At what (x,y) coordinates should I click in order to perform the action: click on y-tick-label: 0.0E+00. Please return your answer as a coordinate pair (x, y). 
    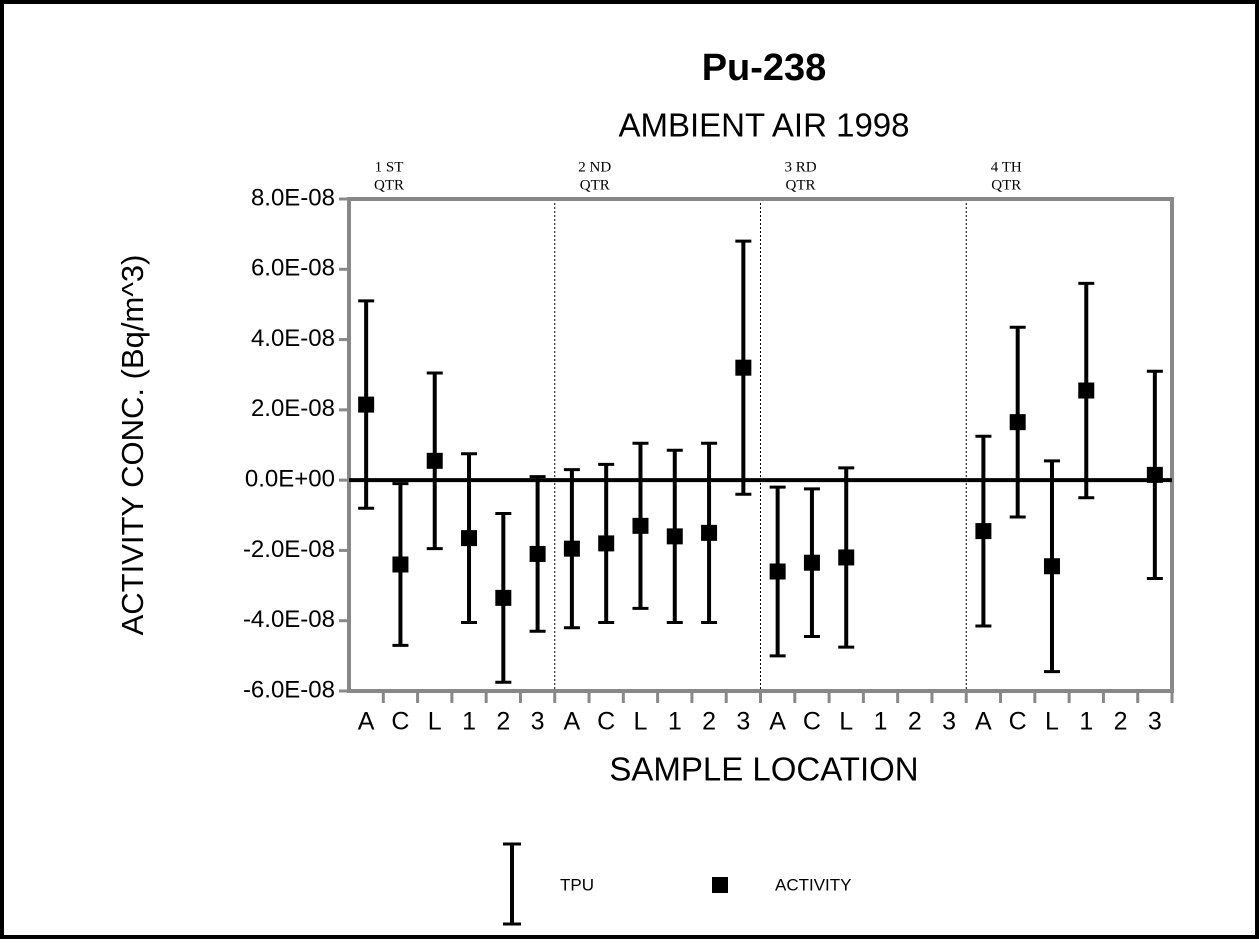
    Looking at the image, I should click on (290, 478).